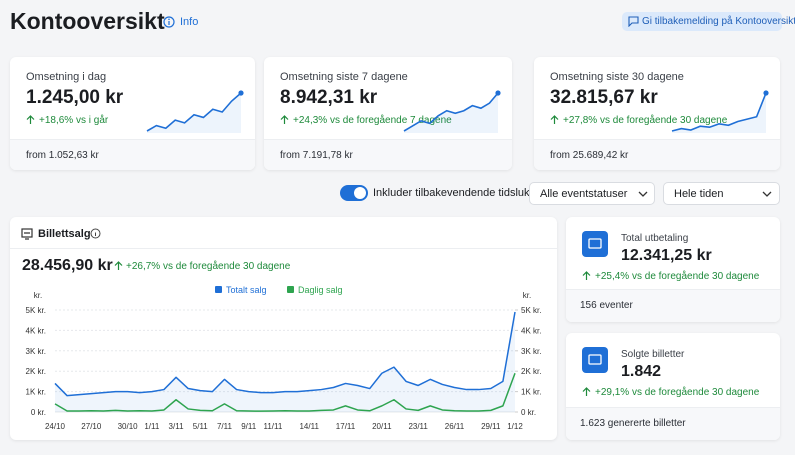 This screenshot has width=795, height=455. I want to click on summary-value: 12.341,25 kr, so click(666, 255).